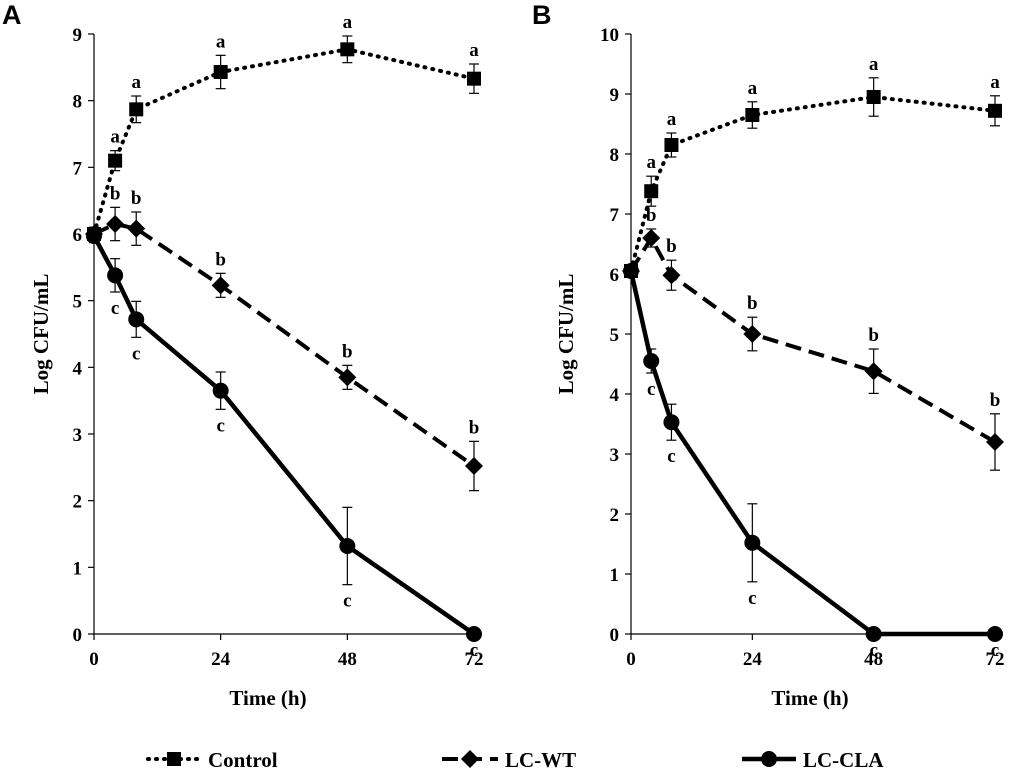  What do you see at coordinates (470, 759) in the screenshot?
I see `legend-lc-wt-marker` at bounding box center [470, 759].